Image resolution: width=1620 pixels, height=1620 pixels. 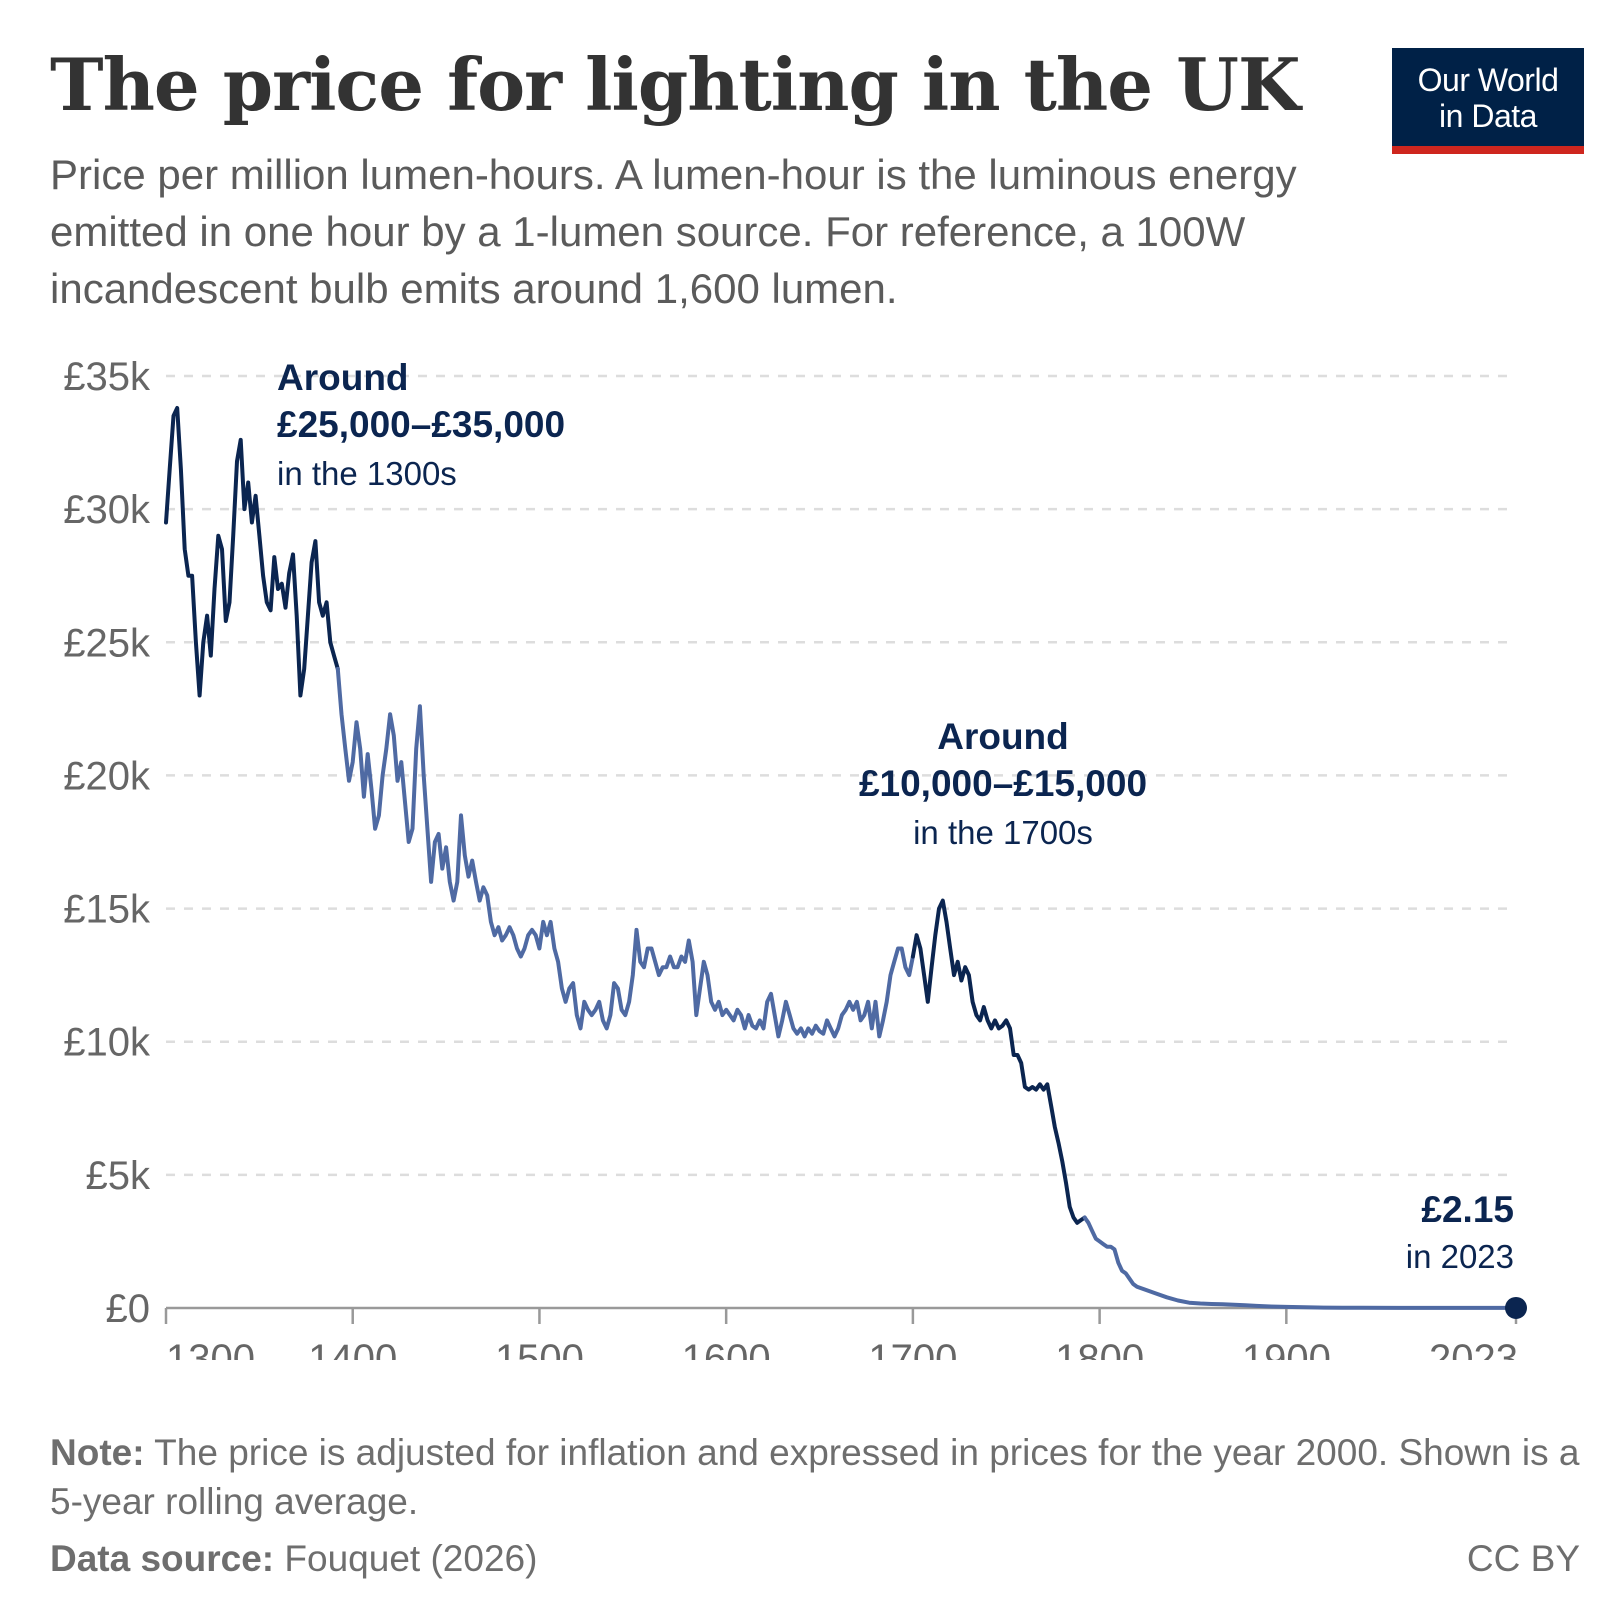 What do you see at coordinates (912, 1348) in the screenshot?
I see `x-tick-label: 1700` at bounding box center [912, 1348].